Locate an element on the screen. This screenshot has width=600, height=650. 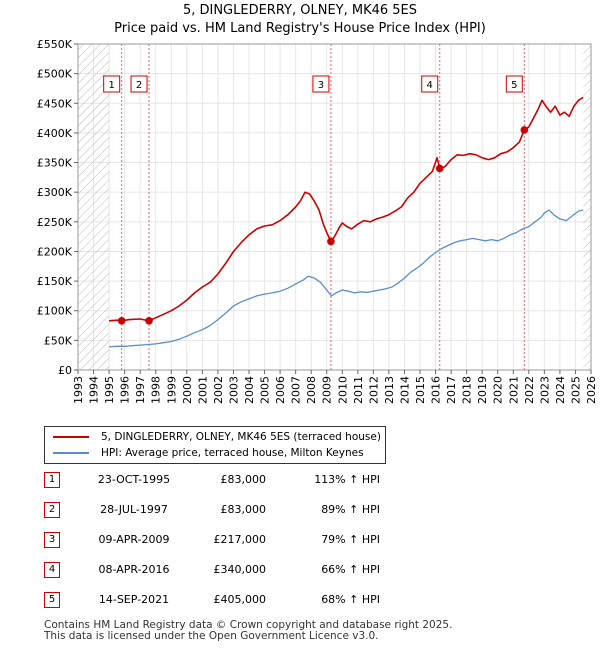
chart-title: 5, DINGLEDERRY, OLNEY, MK46 5ES is located at coordinates (300, 10).